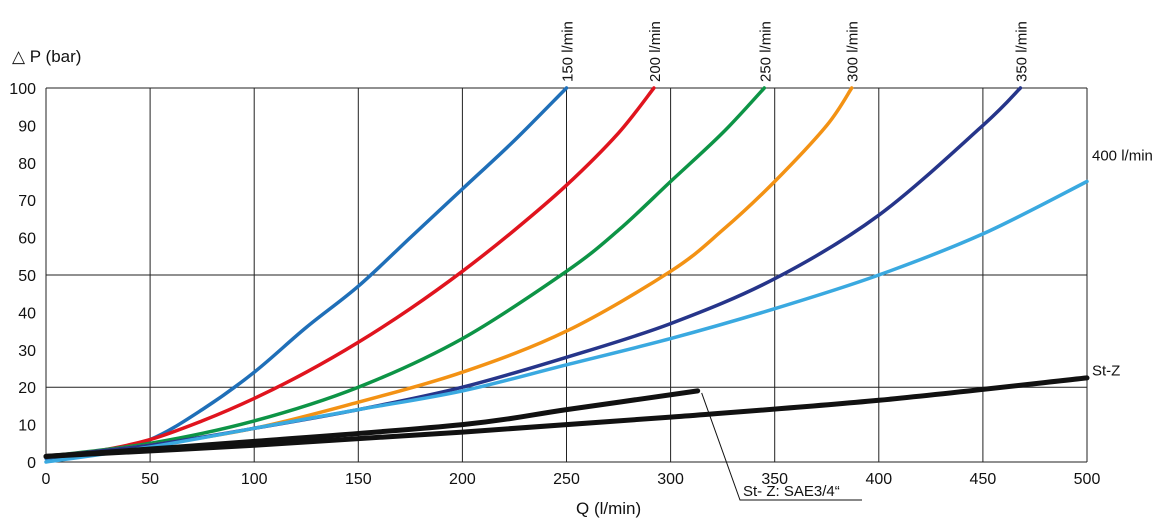  Describe the element at coordinates (462, 479) in the screenshot. I see `x-tick-label: 200` at that location.